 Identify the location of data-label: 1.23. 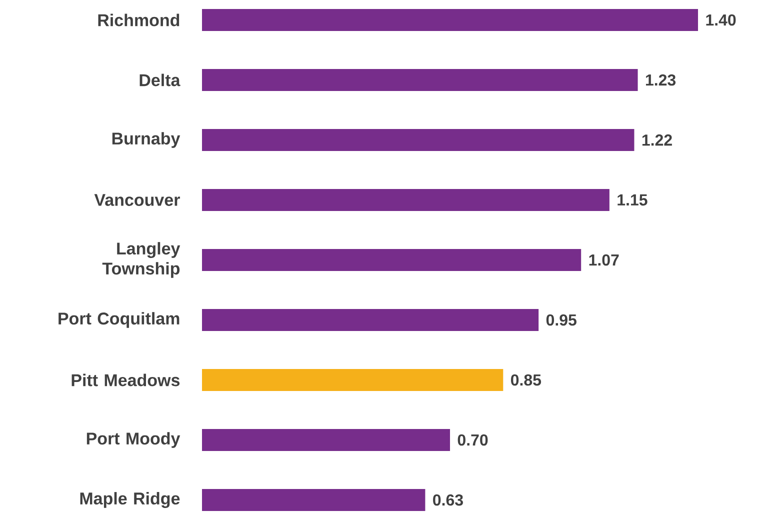
(661, 80).